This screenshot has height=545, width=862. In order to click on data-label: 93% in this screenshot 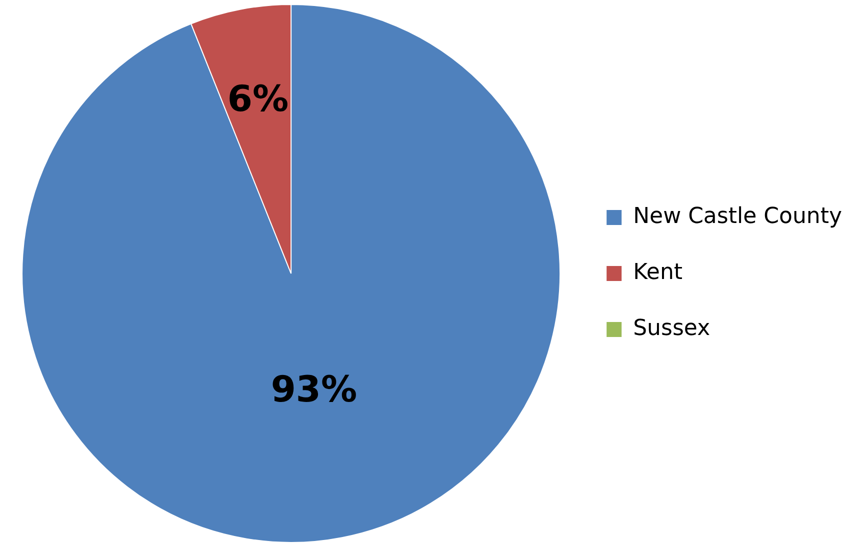, I will do `click(314, 390)`.